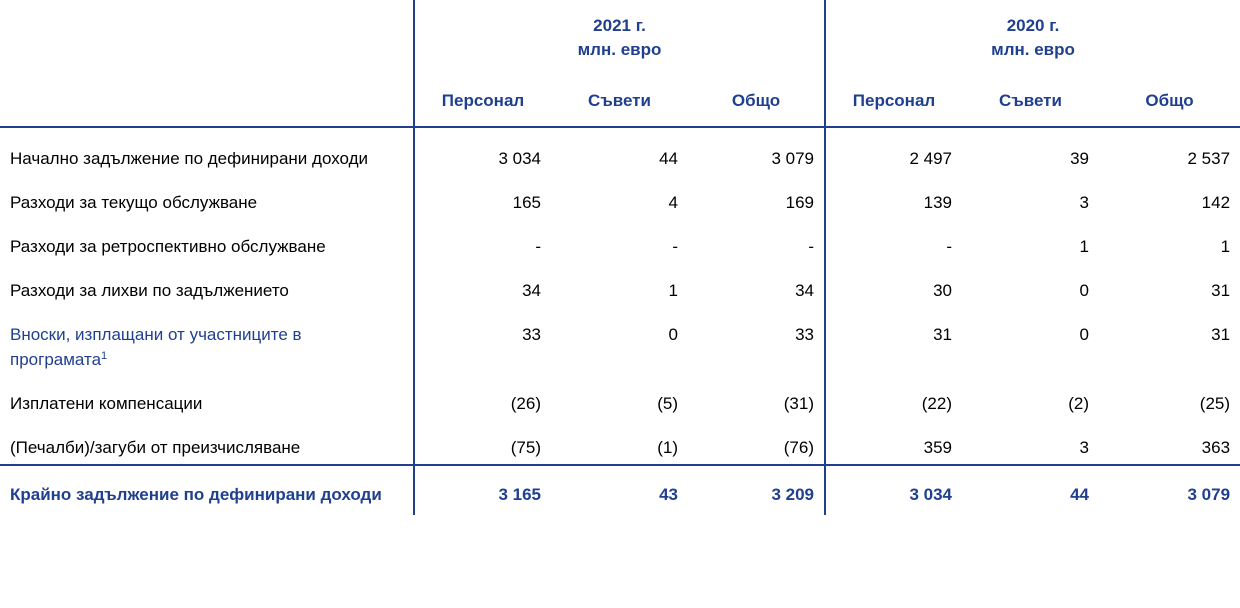  I want to click on year-header-2020: 2020 г. млн. евро, so click(1031, 38).